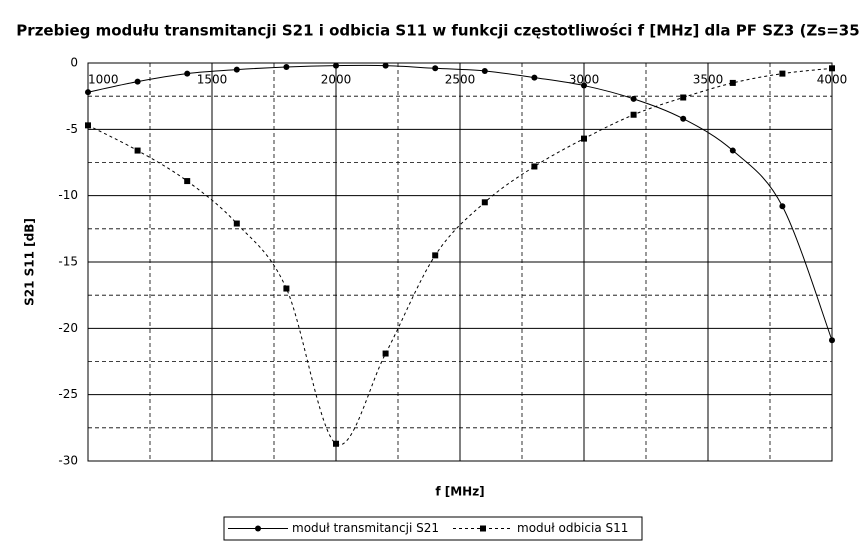  I want to click on legend-label: moduł transmitancji S21, so click(365, 528).